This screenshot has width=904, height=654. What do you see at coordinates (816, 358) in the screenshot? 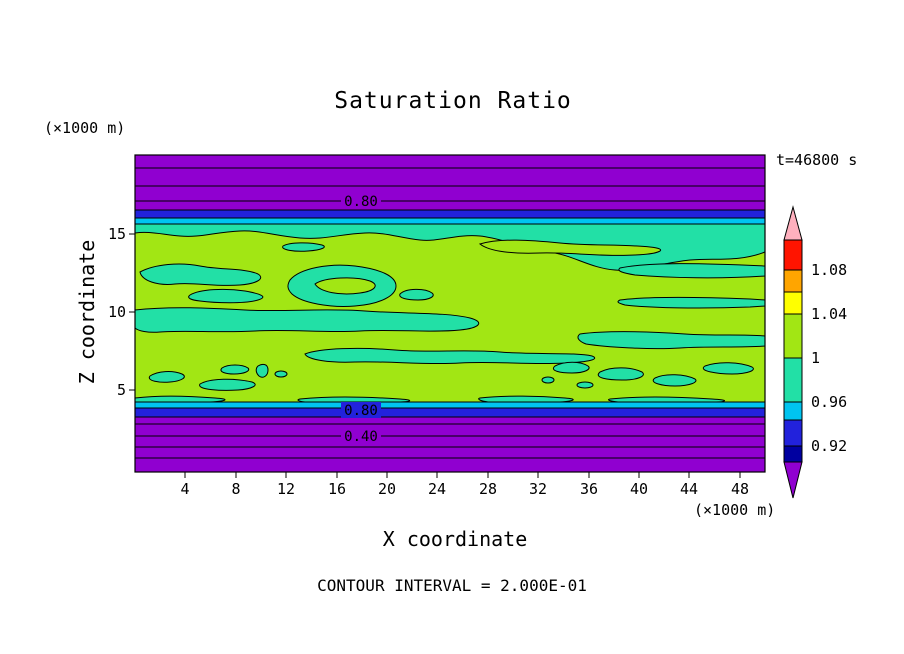
I see `colorbar-tick-label: 1` at bounding box center [816, 358].